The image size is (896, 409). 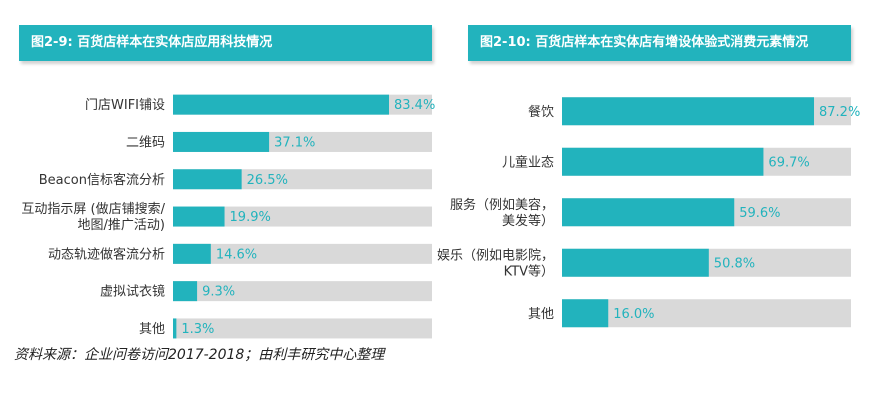 I want to click on category-label: 虚拟试衣镜, so click(x=132, y=292).